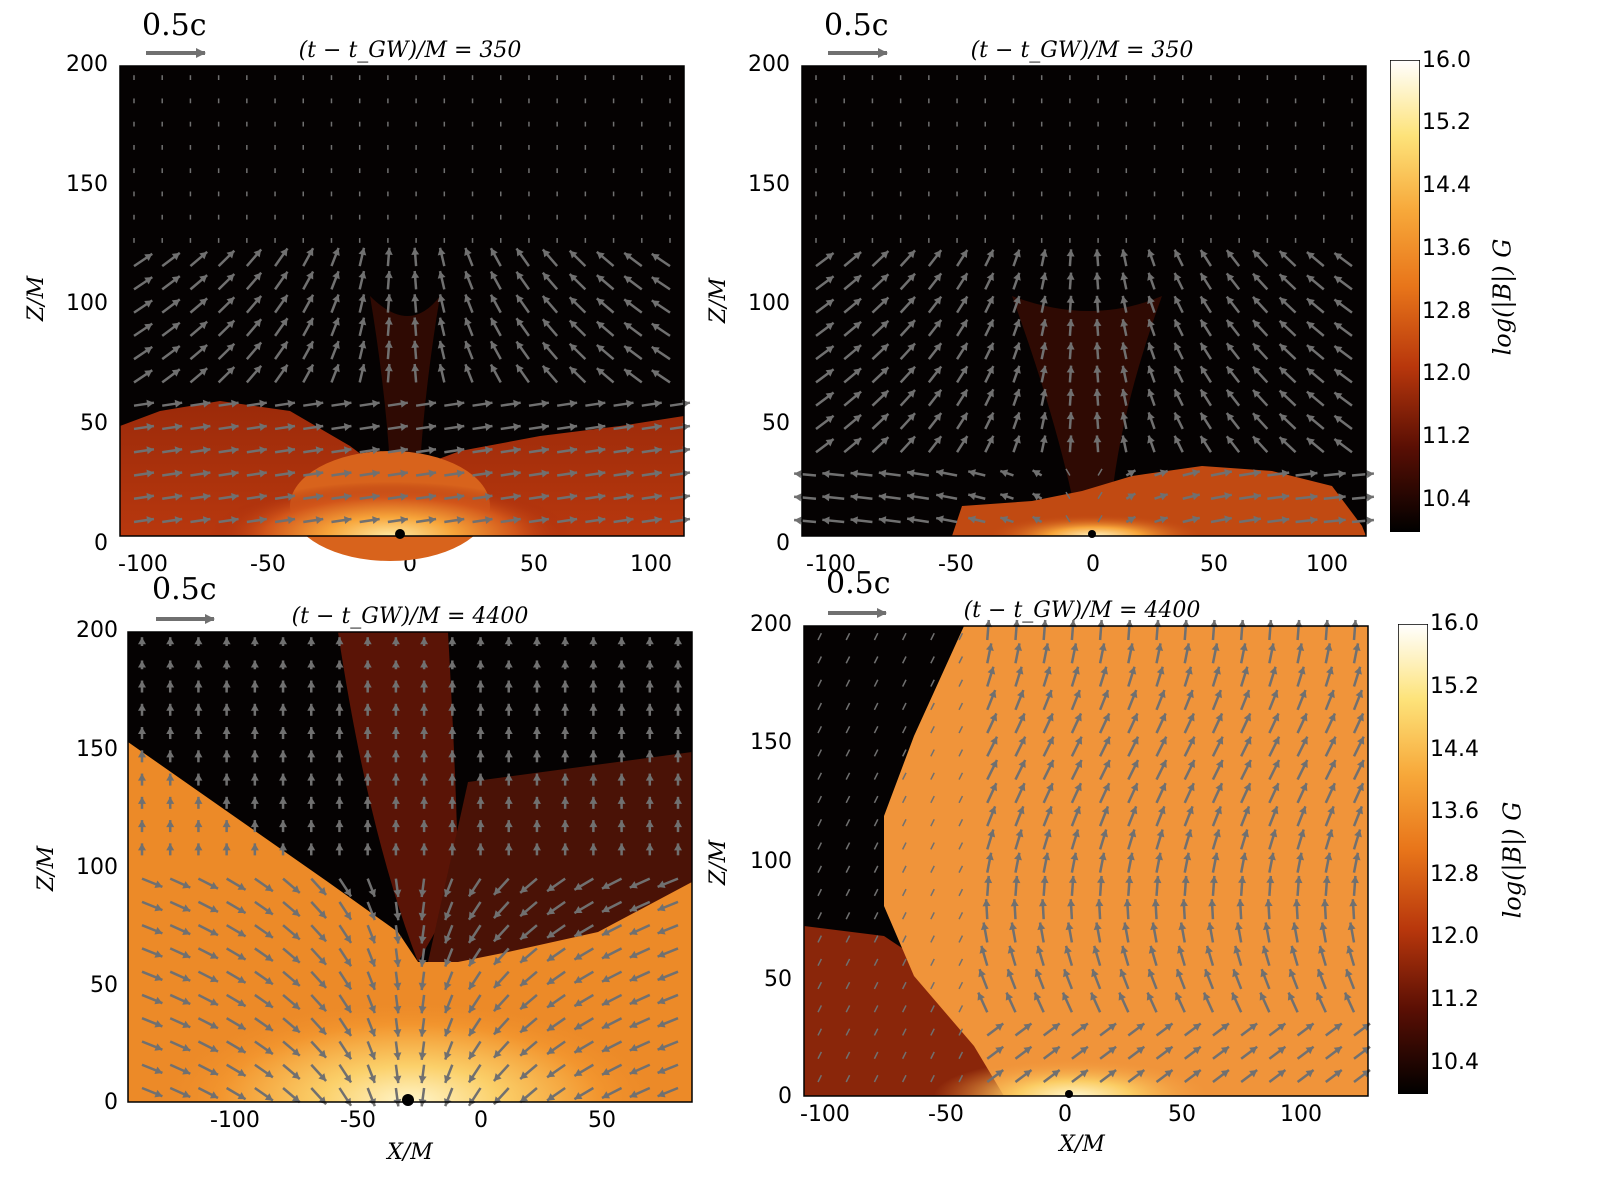 The width and height of the screenshot is (1600, 1200). Describe the element at coordinates (1454, 623) in the screenshot. I see `colorbar-tick: 16.0` at that location.